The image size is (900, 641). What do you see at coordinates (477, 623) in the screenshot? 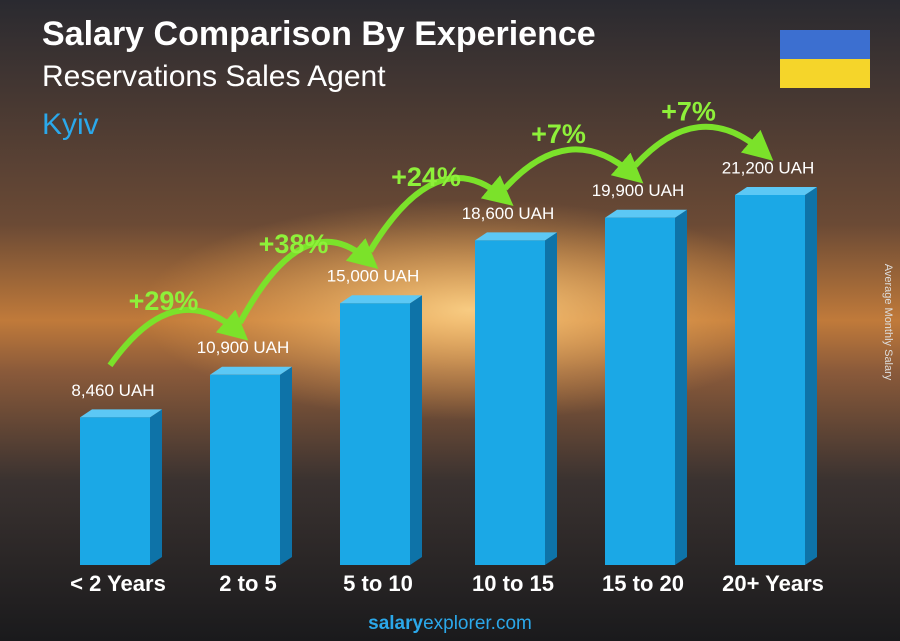
I see `footer-domain: explorer.com` at bounding box center [477, 623].